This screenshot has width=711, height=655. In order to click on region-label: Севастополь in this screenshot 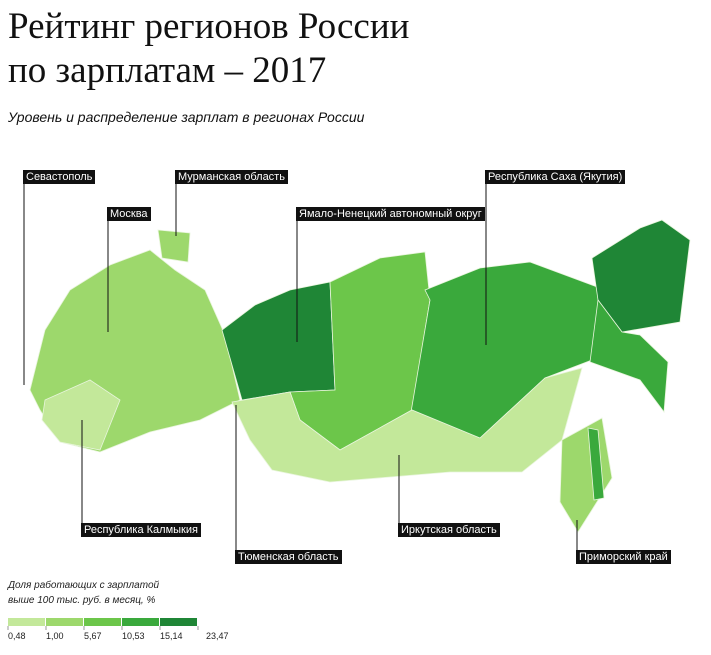, I will do `click(59, 177)`.